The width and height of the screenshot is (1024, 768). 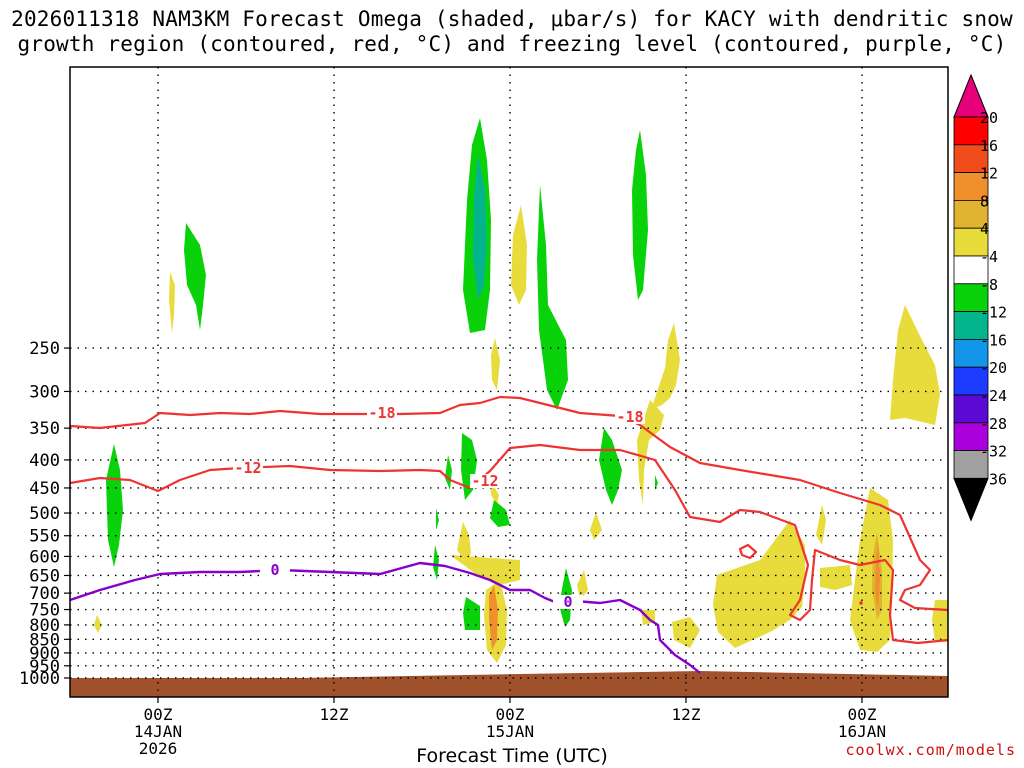 I want to click on y-tick-label-250: 250, so click(x=44, y=349).